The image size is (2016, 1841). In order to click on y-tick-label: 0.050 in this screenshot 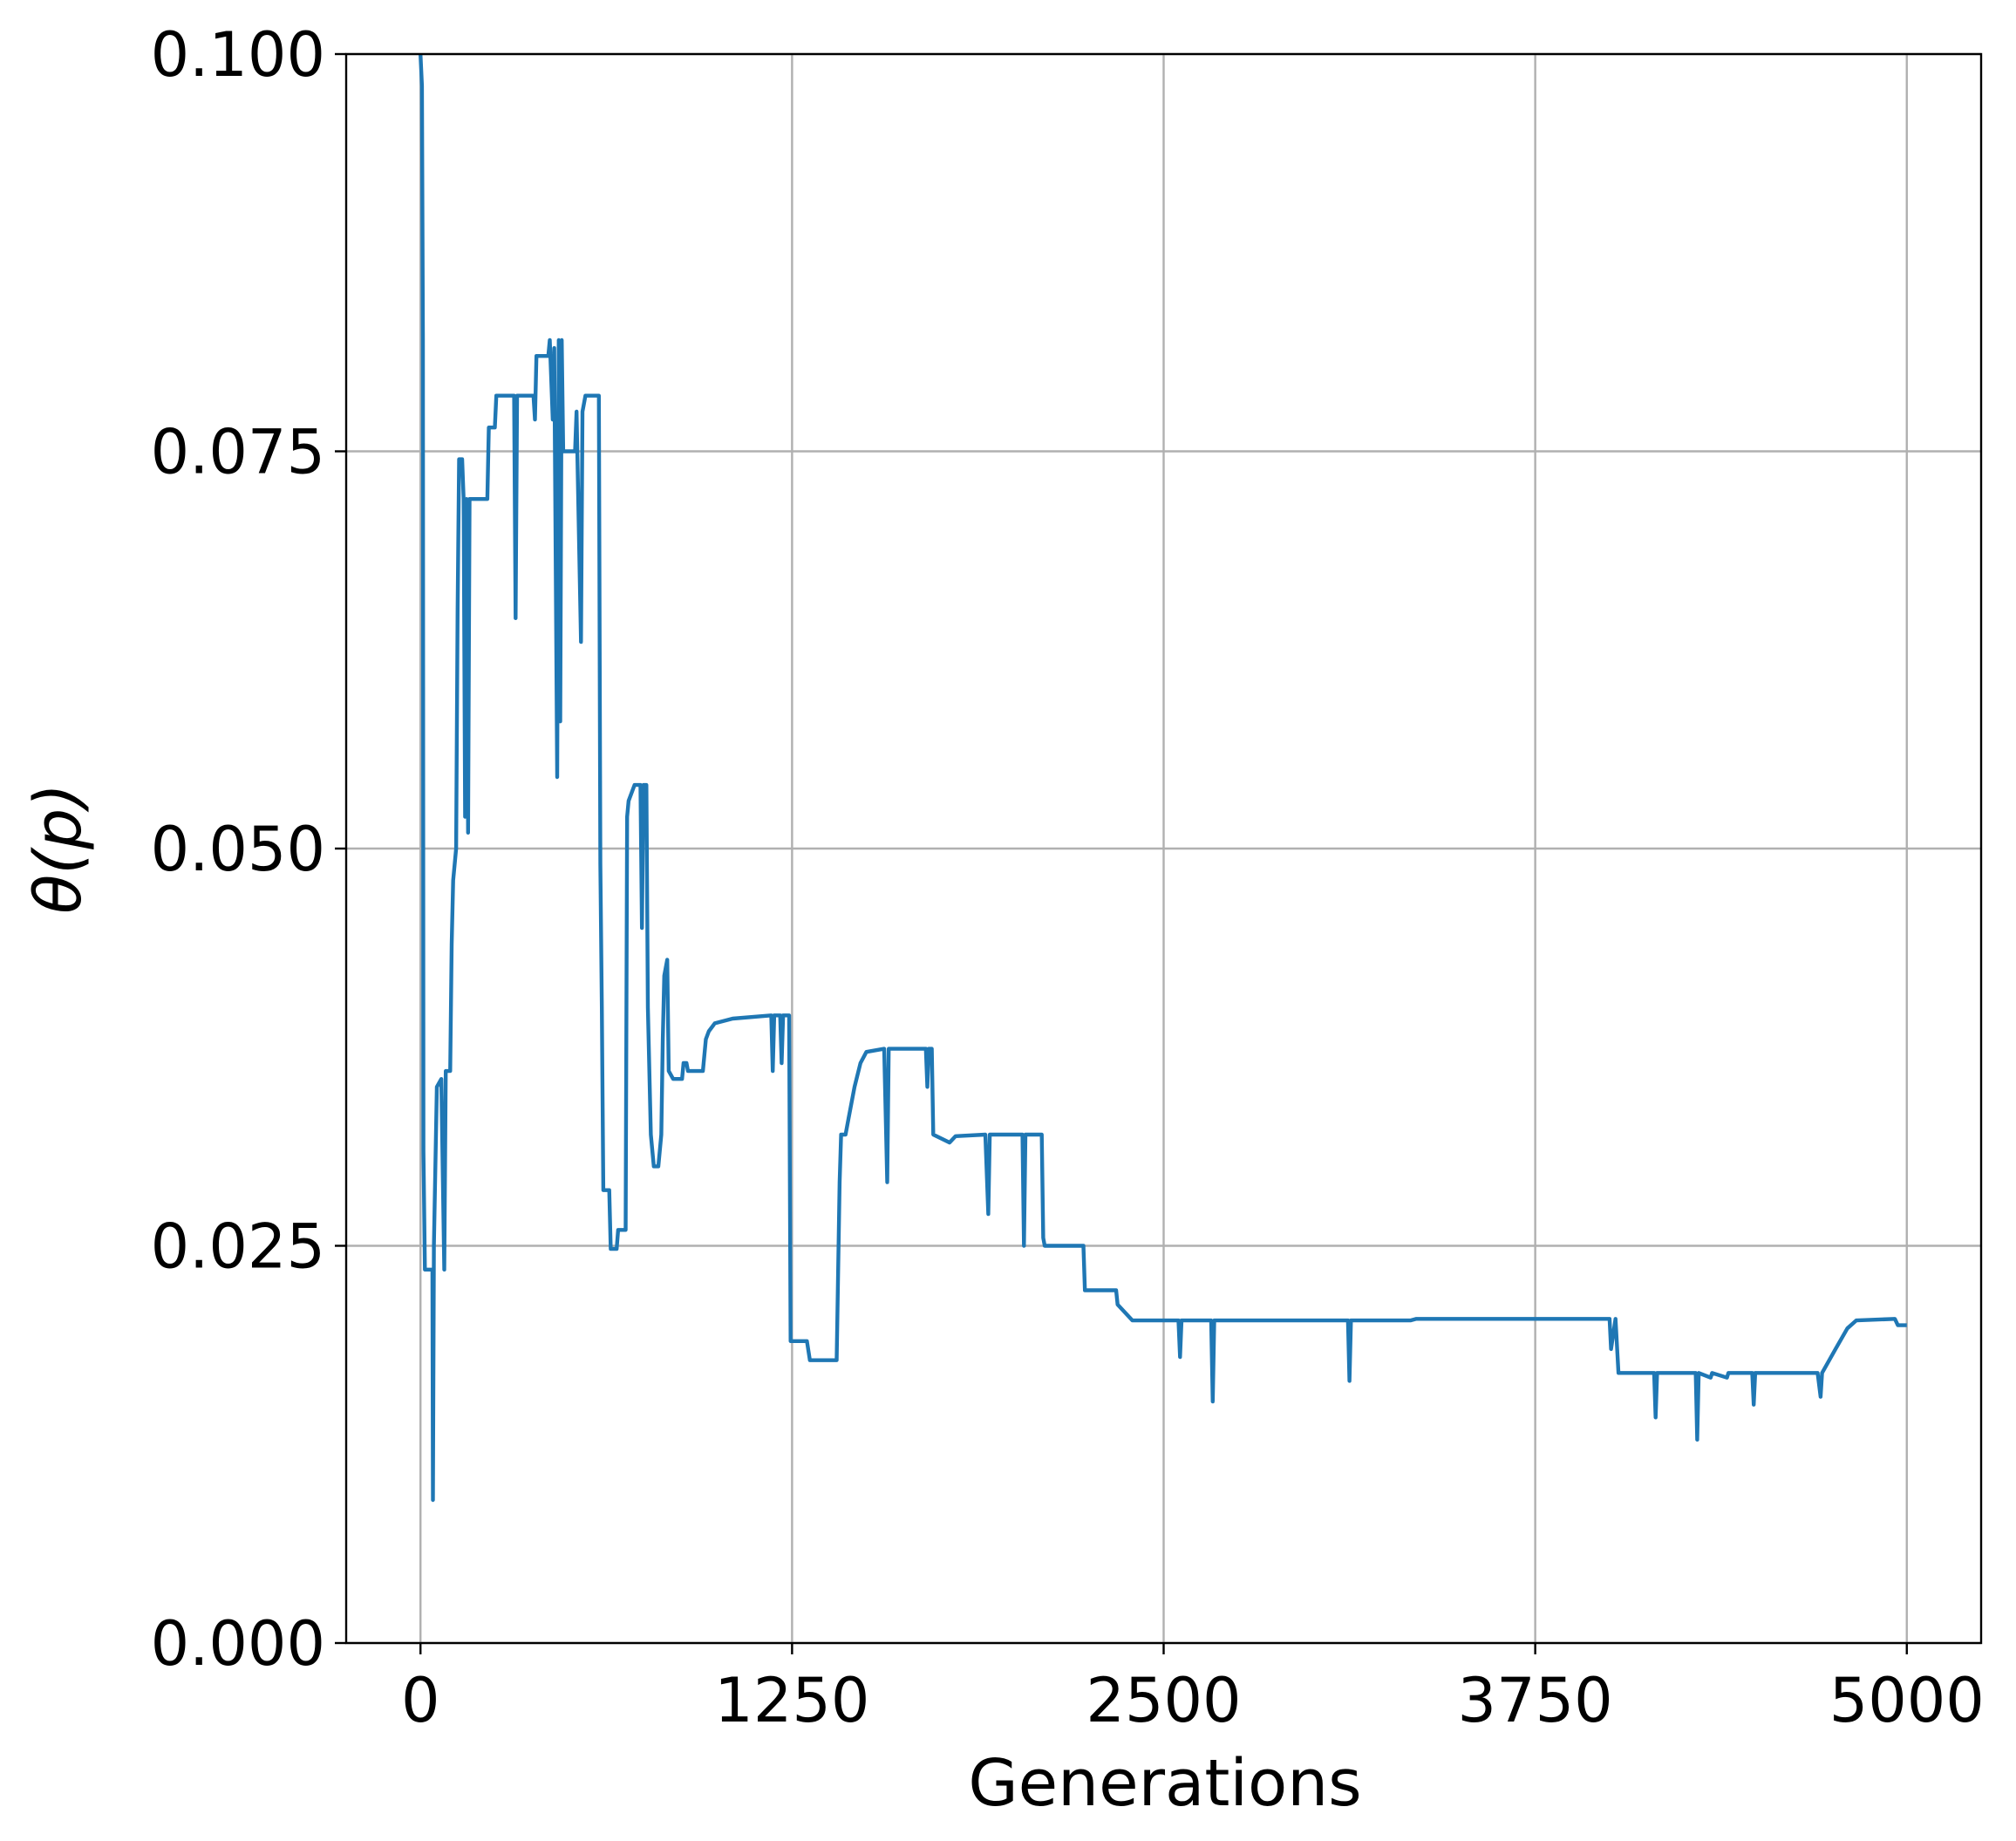, I will do `click(238, 849)`.